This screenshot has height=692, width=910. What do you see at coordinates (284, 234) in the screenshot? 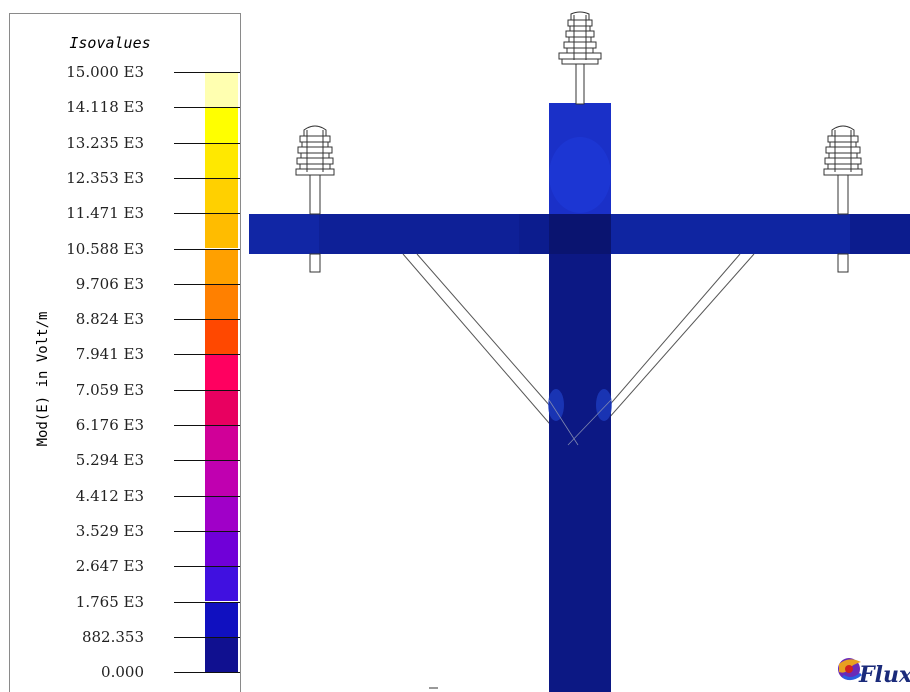
I see `crossarm-highlight-left` at bounding box center [284, 234].